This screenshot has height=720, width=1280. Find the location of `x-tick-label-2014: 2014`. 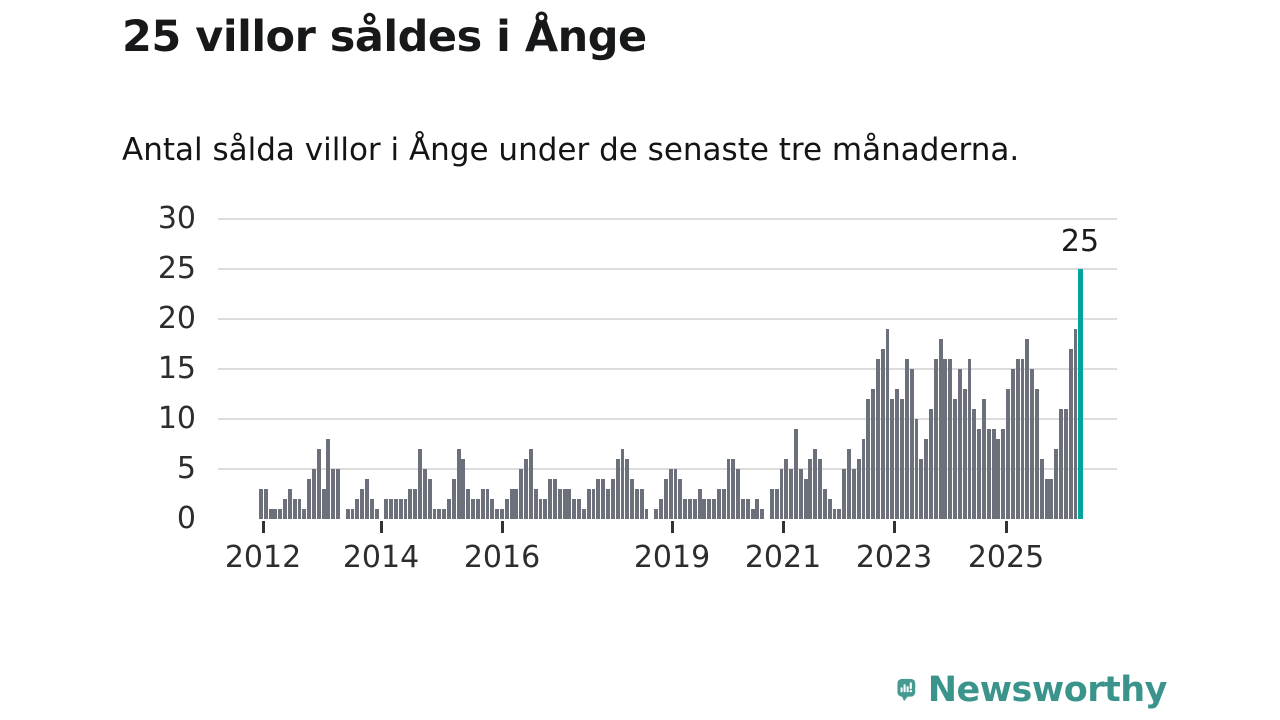

x-tick-label-2014: 2014 is located at coordinates (381, 557).